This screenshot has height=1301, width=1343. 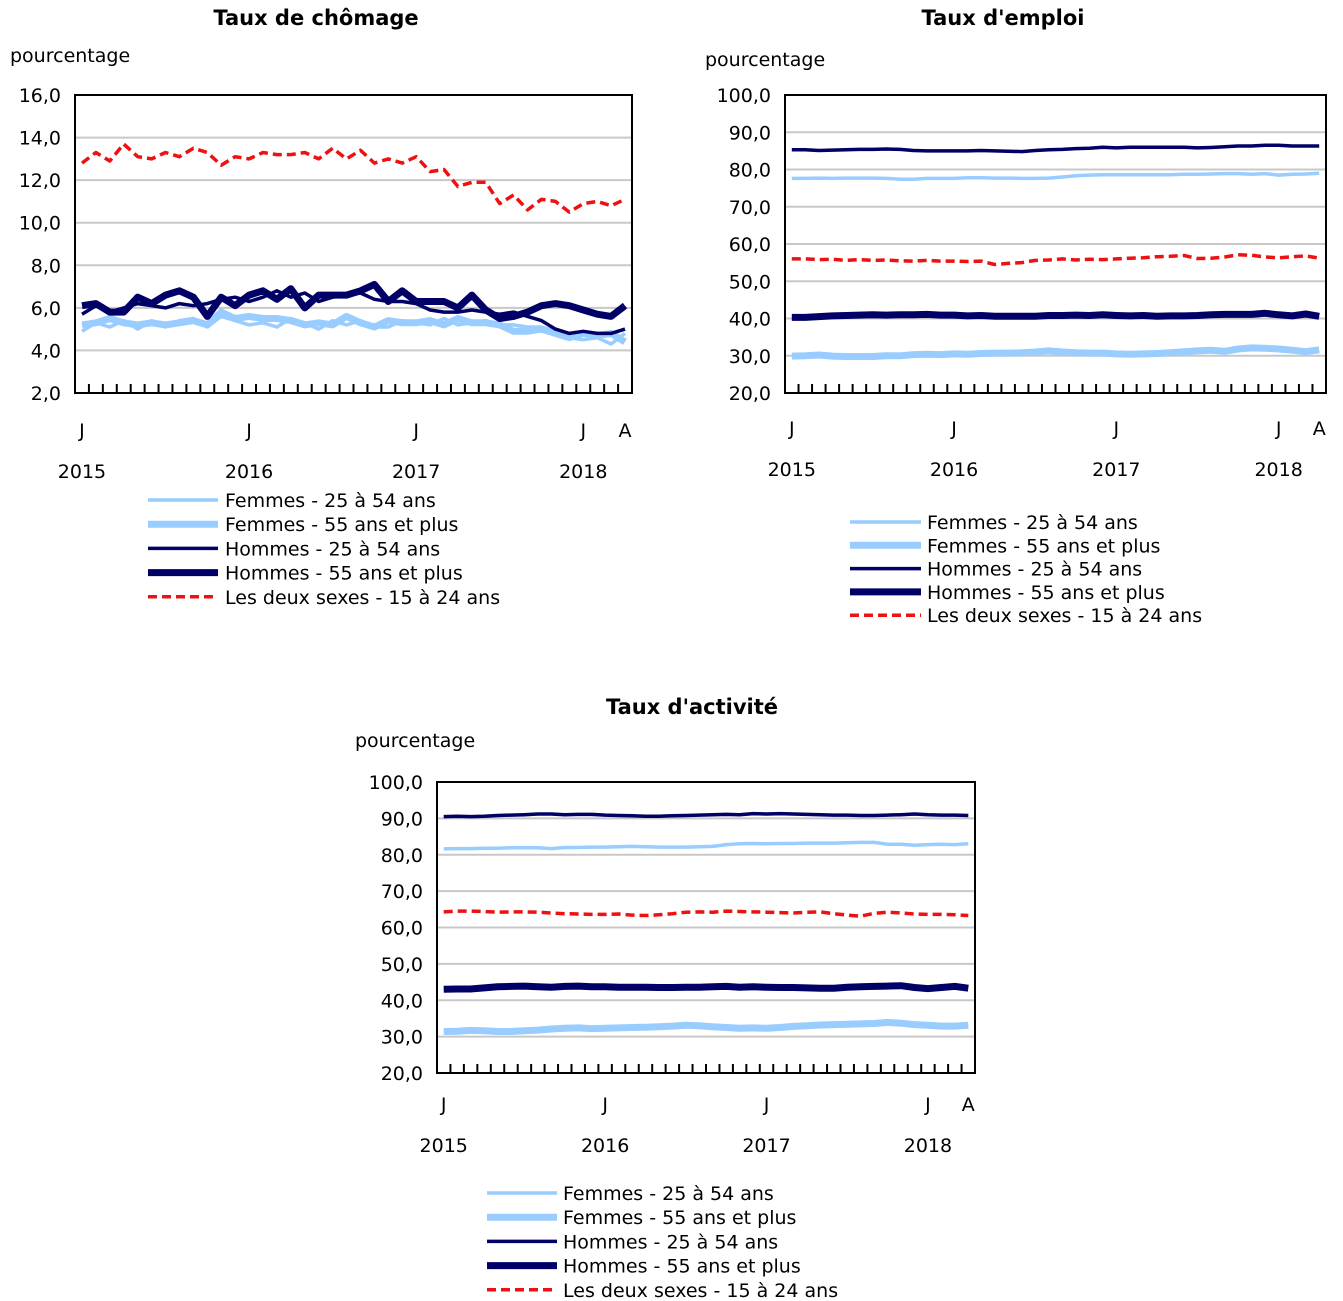 What do you see at coordinates (46, 351) in the screenshot?
I see `y-tick-label: 4,0` at bounding box center [46, 351].